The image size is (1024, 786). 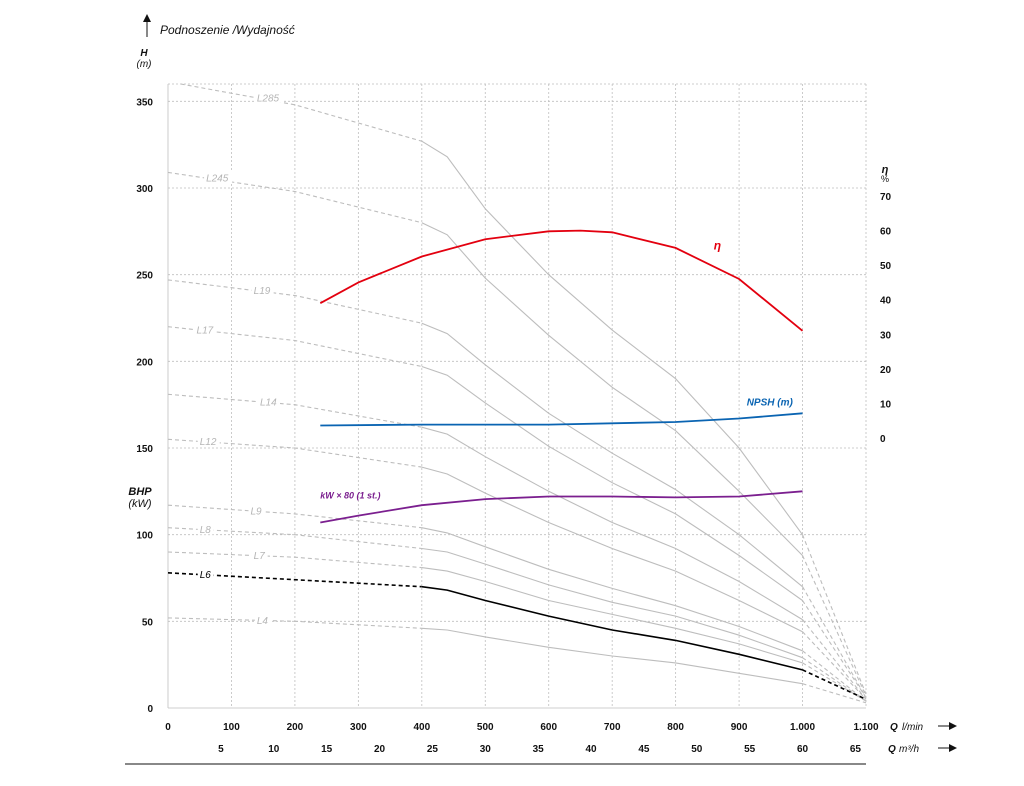 What do you see at coordinates (697, 749) in the screenshot?
I see `x2-tick-label: 50` at bounding box center [697, 749].